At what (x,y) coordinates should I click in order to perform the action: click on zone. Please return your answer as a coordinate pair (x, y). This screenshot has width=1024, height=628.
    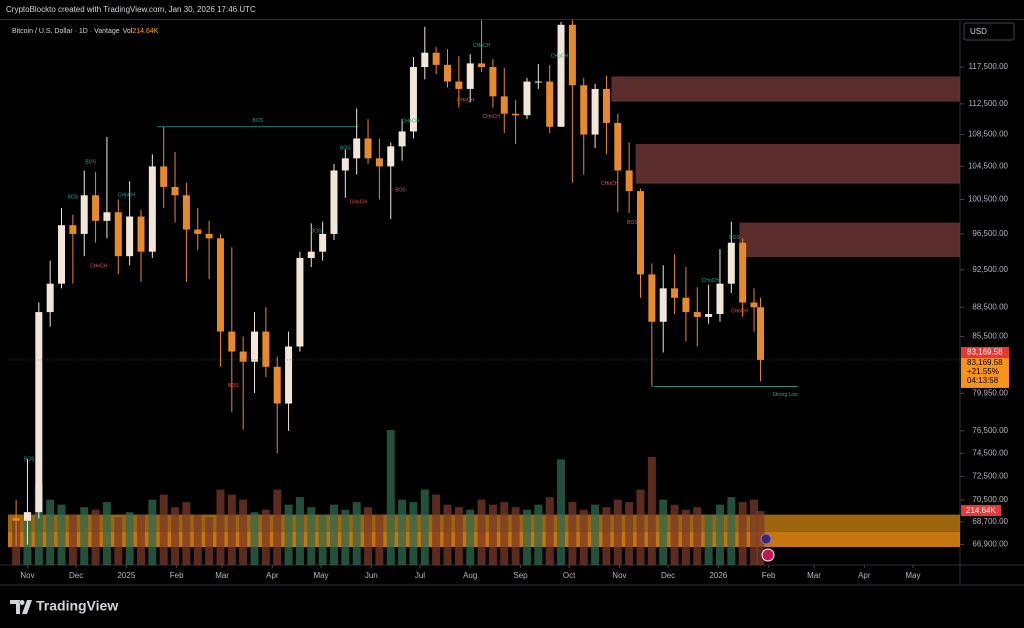
    Looking at the image, I should click on (849, 240).